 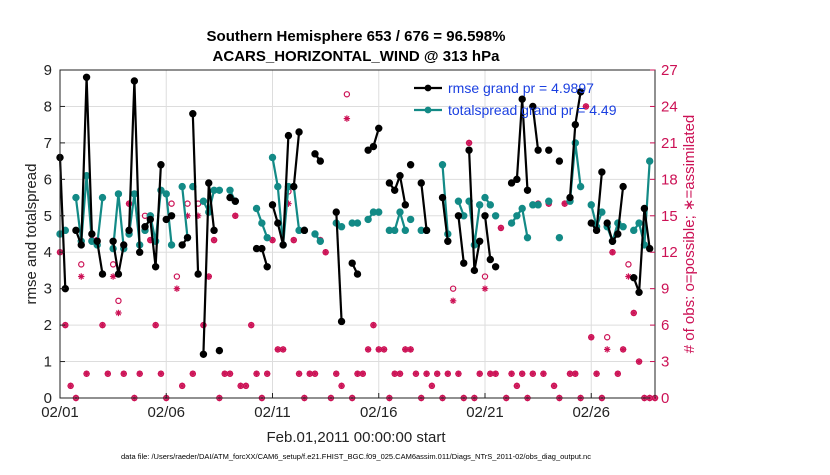 What do you see at coordinates (591, 412) in the screenshot?
I see `x-tick-label: 02/26` at bounding box center [591, 412].